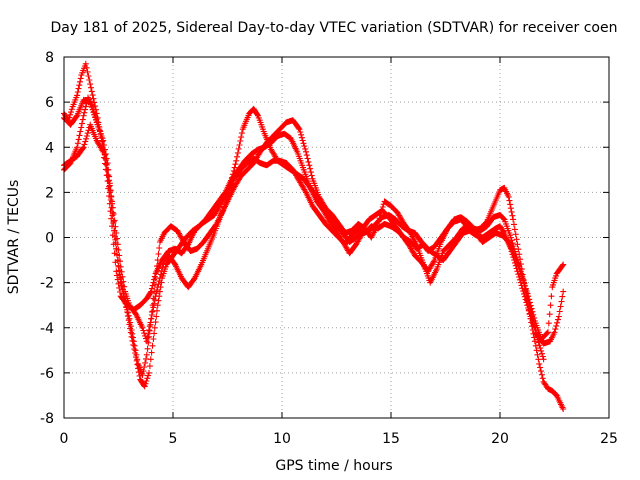 The height and width of the screenshot is (480, 640). Describe the element at coordinates (49, 239) in the screenshot. I see `y-tick-label: 0` at that location.